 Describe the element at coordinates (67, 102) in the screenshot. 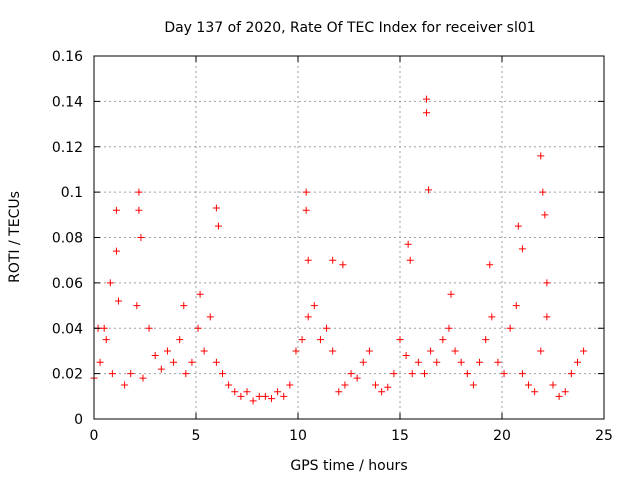

I see `y-tick-label: 0.14` at that location.